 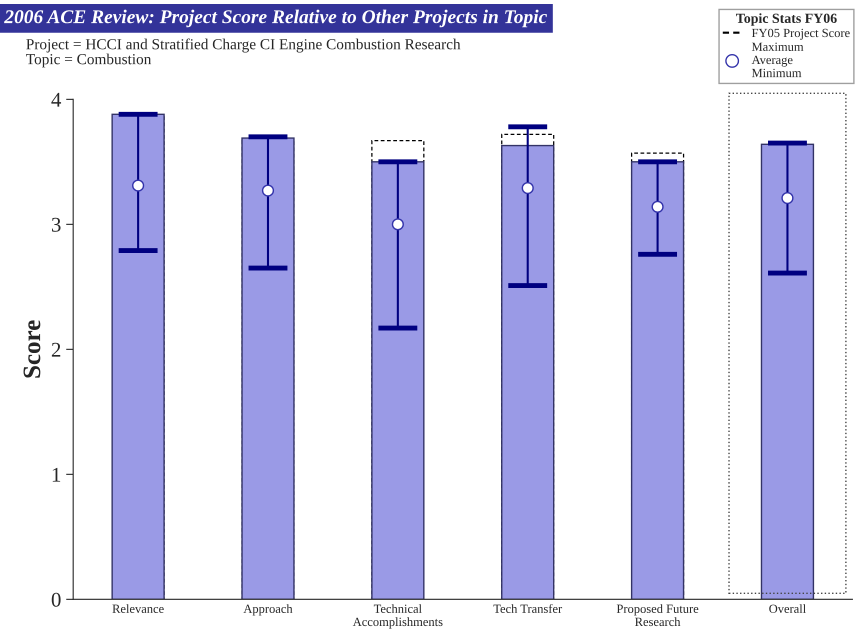 I want to click on x-tick-label: Proposed Future Research, so click(x=657, y=615).